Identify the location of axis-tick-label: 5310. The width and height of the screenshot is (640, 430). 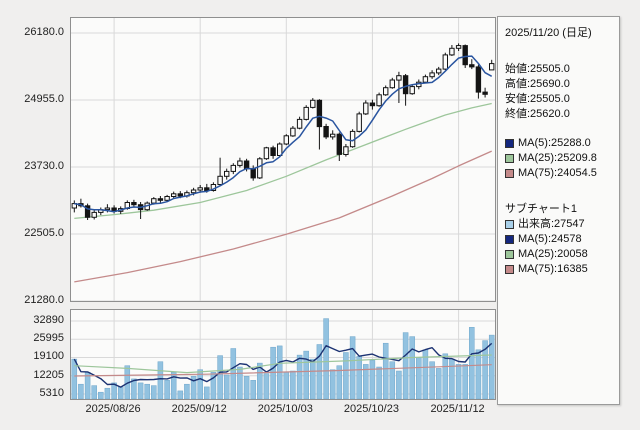
(51, 392).